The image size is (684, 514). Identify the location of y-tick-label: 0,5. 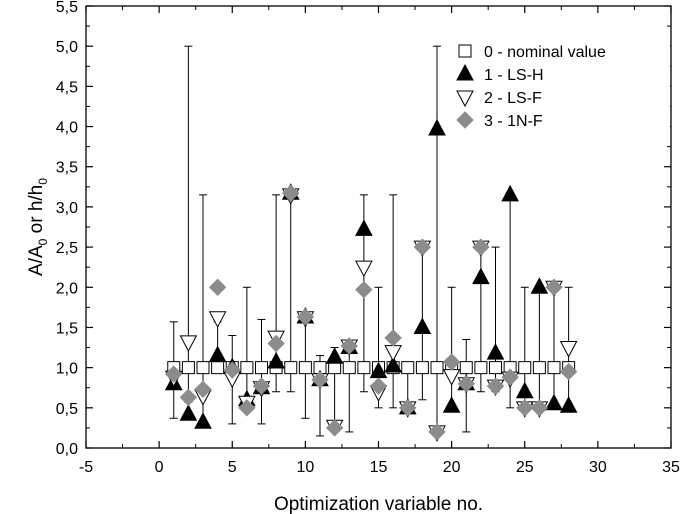
(67, 409).